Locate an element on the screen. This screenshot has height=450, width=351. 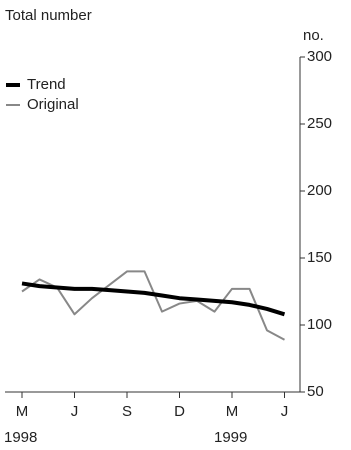
y-tick-label: 150 is located at coordinates (319, 257).